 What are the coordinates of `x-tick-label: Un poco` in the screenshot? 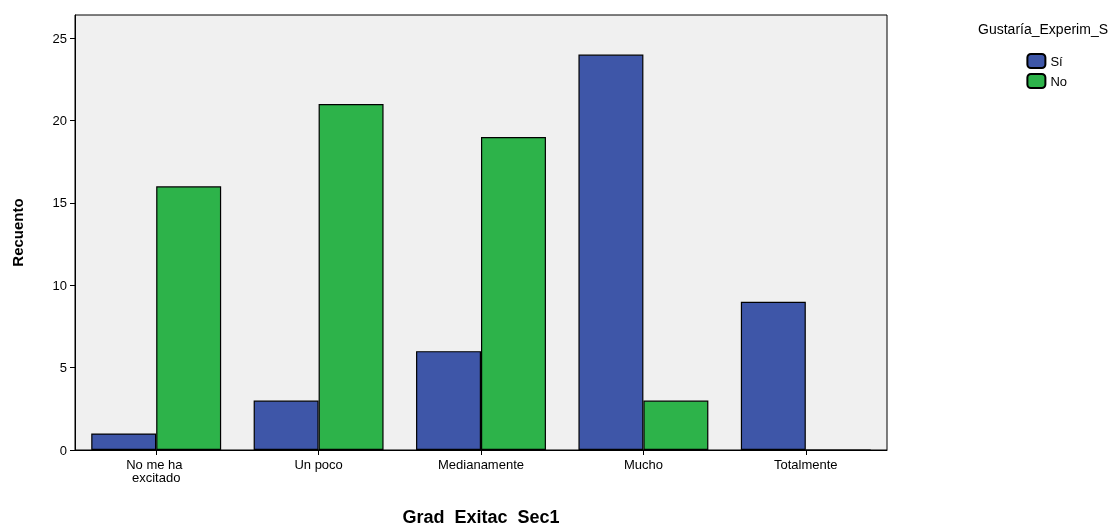 It's located at (318, 464).